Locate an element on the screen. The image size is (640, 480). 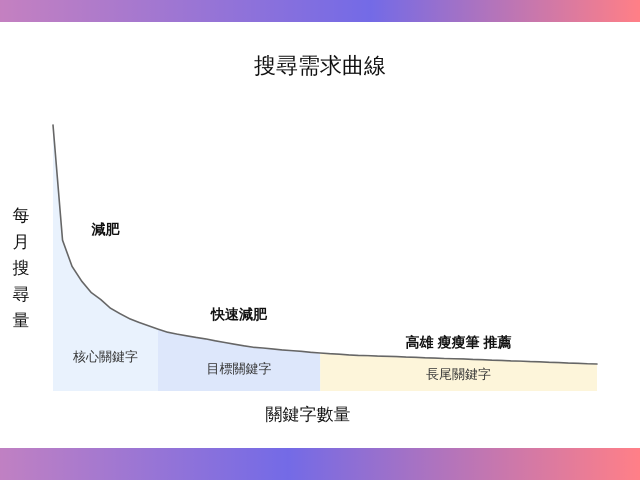
annotation: 高雄 瘦瘦筆 推薦 is located at coordinates (459, 342).